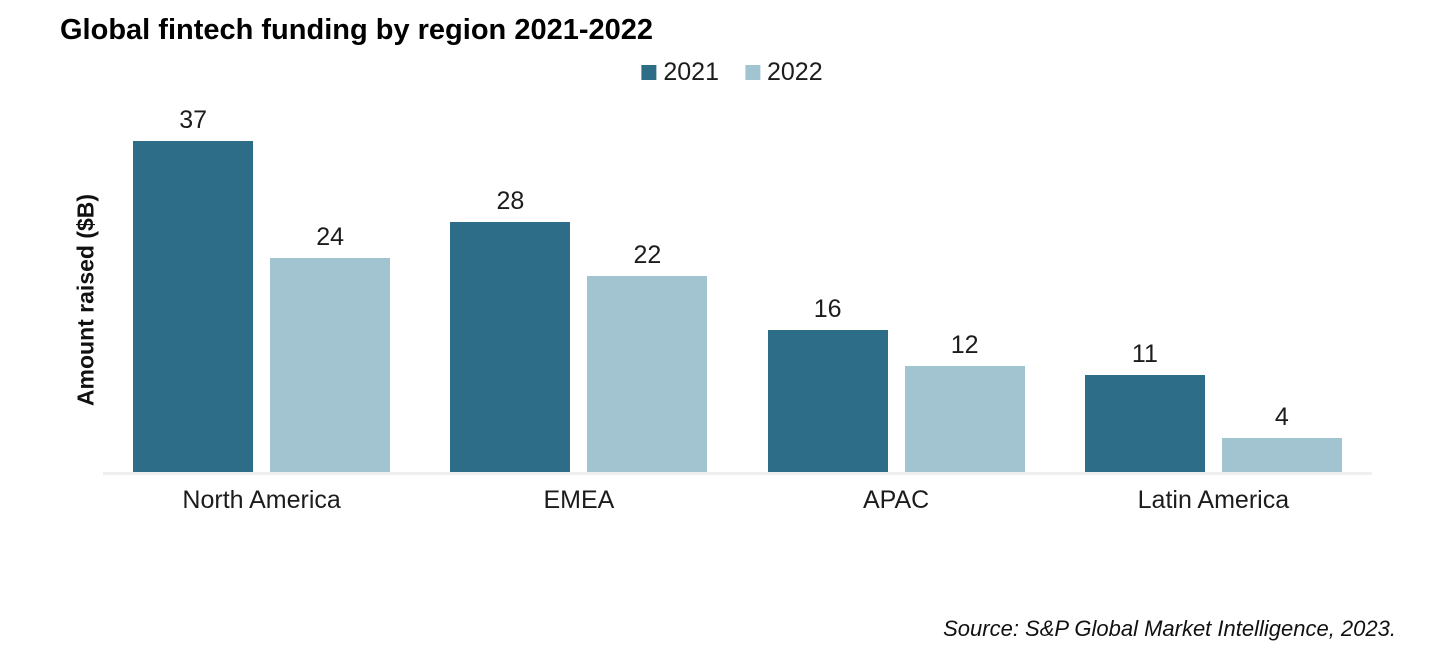 The height and width of the screenshot is (656, 1436). I want to click on value-label-2022-emea: 22, so click(647, 254).